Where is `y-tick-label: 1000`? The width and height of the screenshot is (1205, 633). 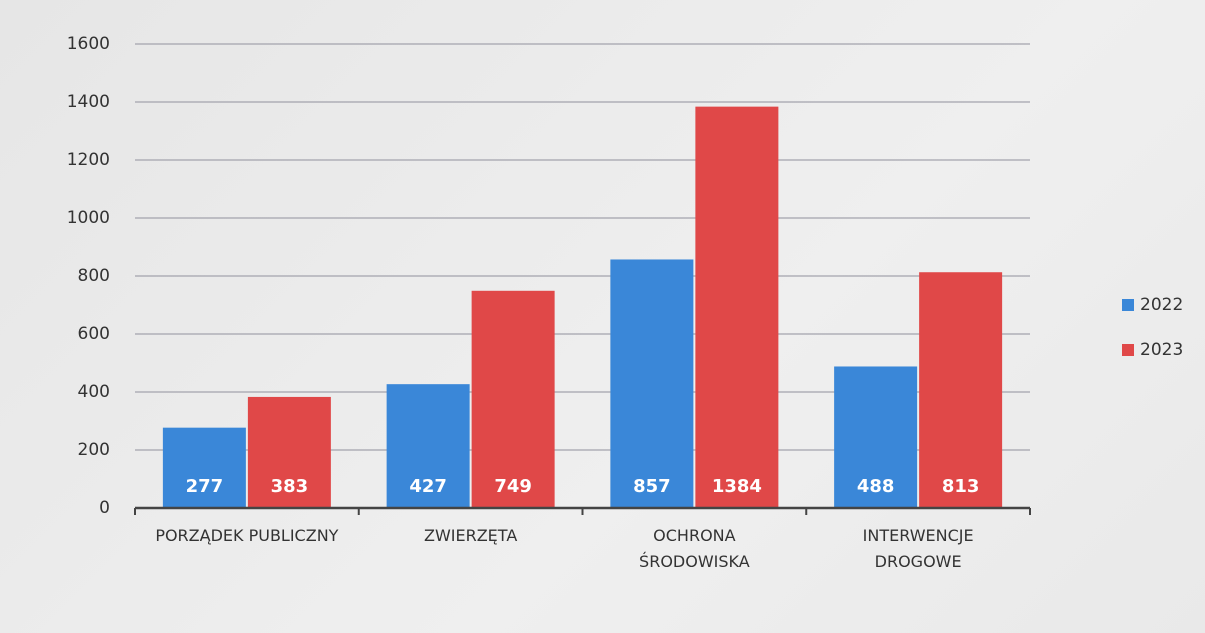
y-tick-label: 1000 is located at coordinates (88, 218).